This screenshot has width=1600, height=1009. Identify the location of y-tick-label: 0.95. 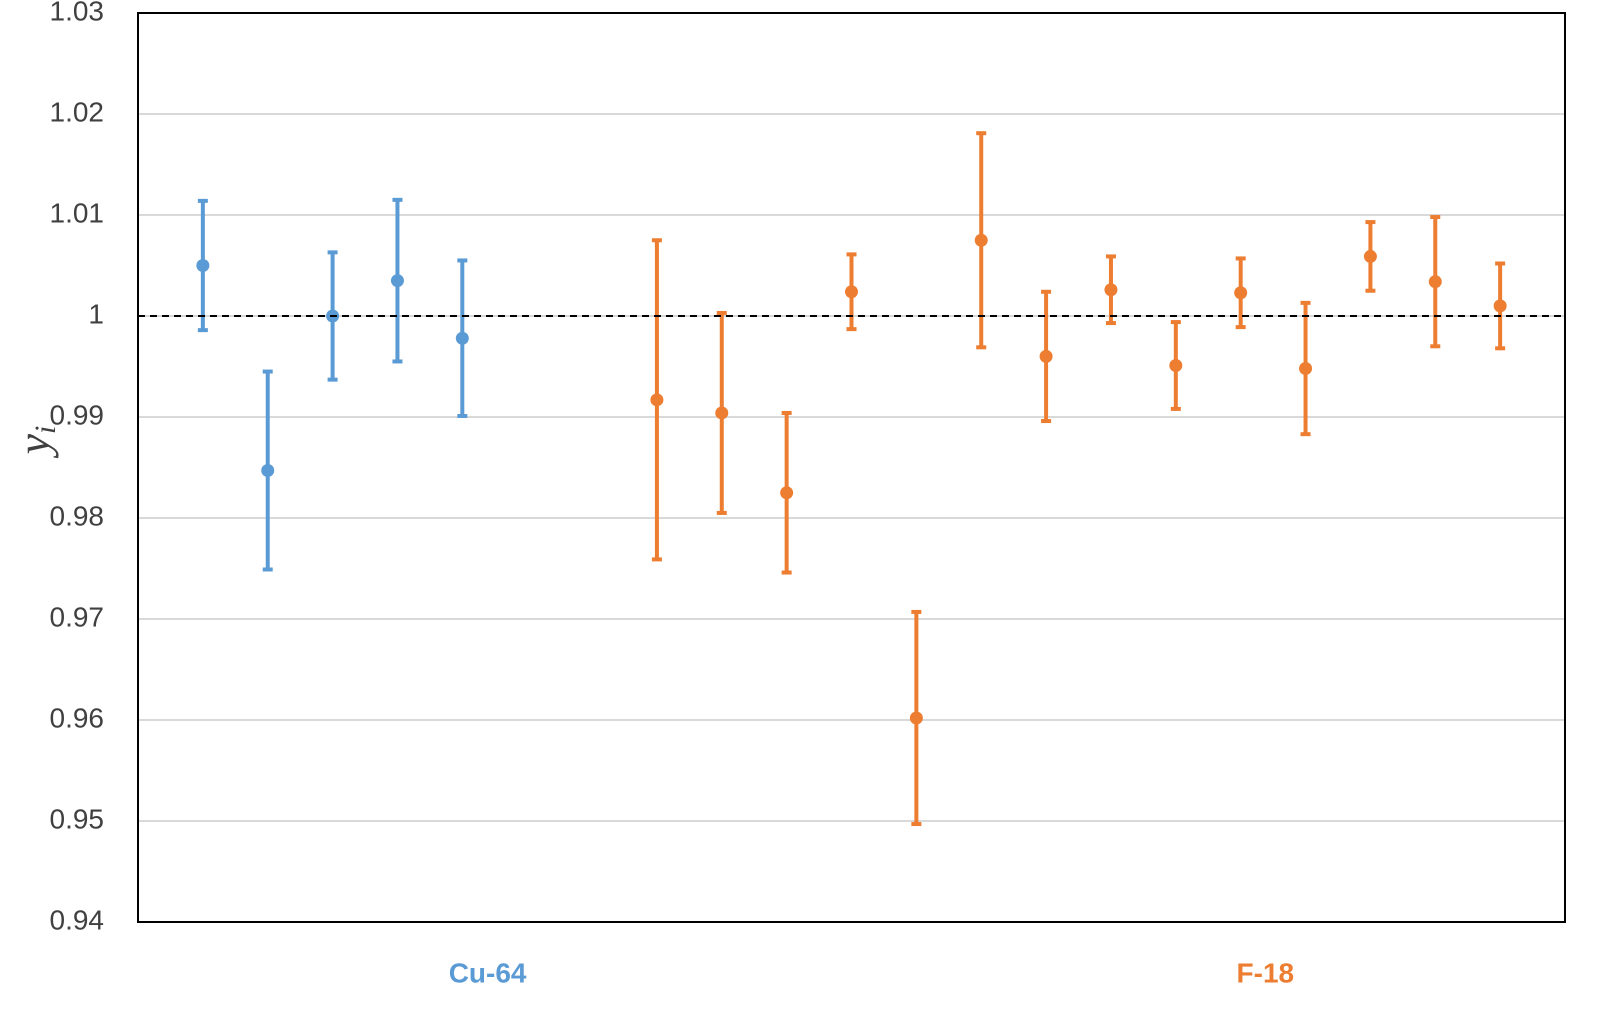
(77, 818).